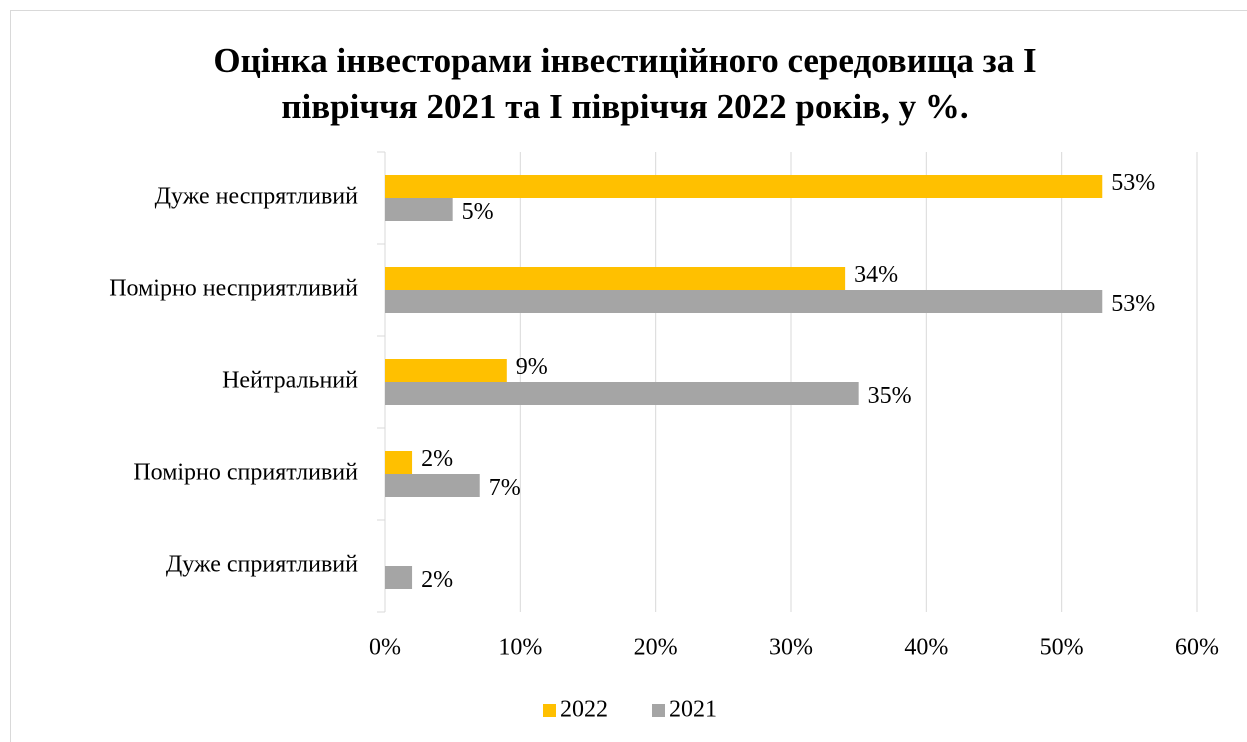  Describe the element at coordinates (693, 710) in the screenshot. I see `legend-label: 2021` at that location.